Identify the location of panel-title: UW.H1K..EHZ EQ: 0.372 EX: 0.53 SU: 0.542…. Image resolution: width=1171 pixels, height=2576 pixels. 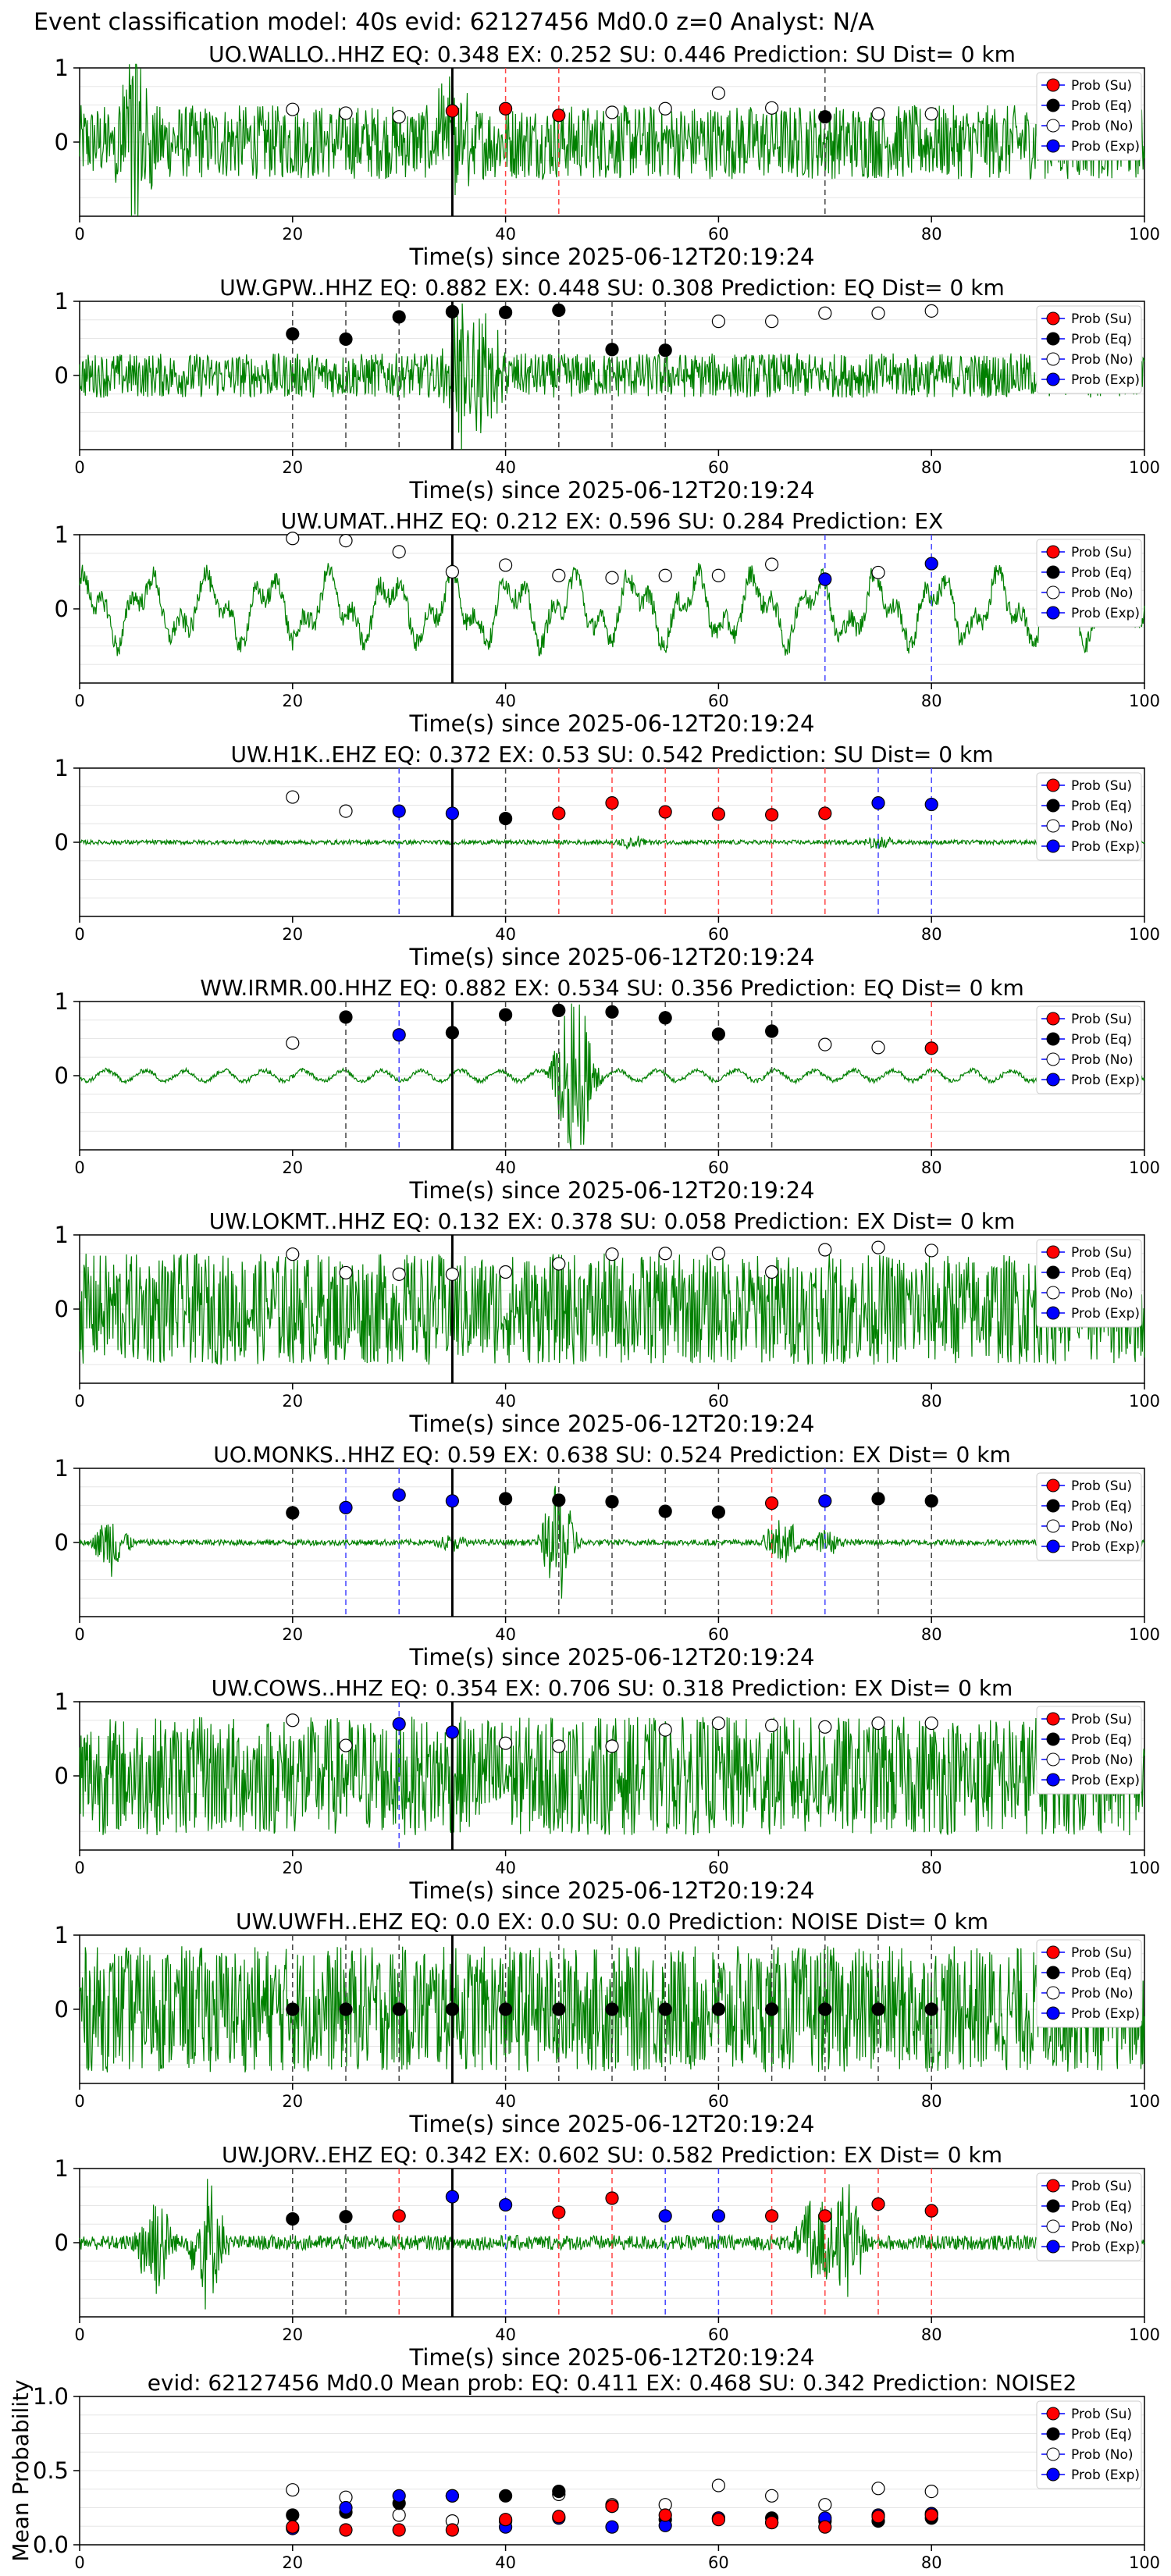
(611, 754).